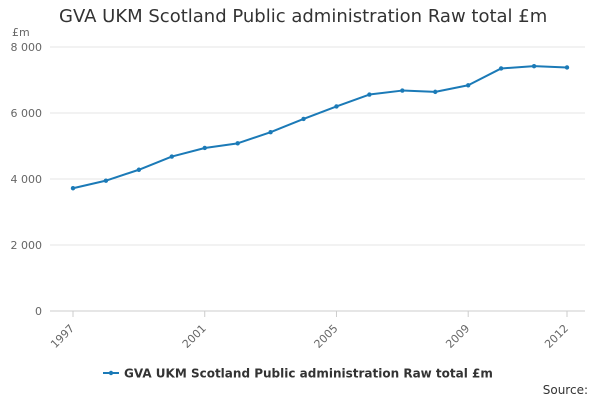 The width and height of the screenshot is (600, 400). Describe the element at coordinates (62, 336) in the screenshot. I see `x-tick-label: 1997` at that location.